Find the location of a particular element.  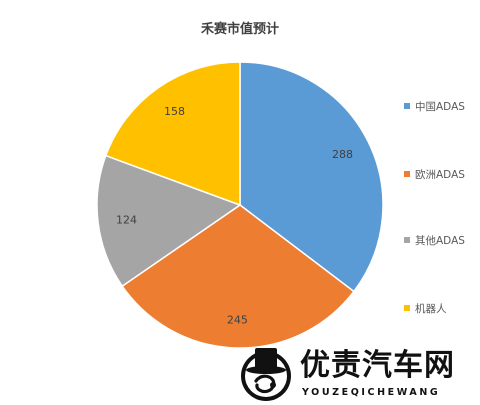

legend-item-2: 欧洲ADAS is located at coordinates (434, 174).